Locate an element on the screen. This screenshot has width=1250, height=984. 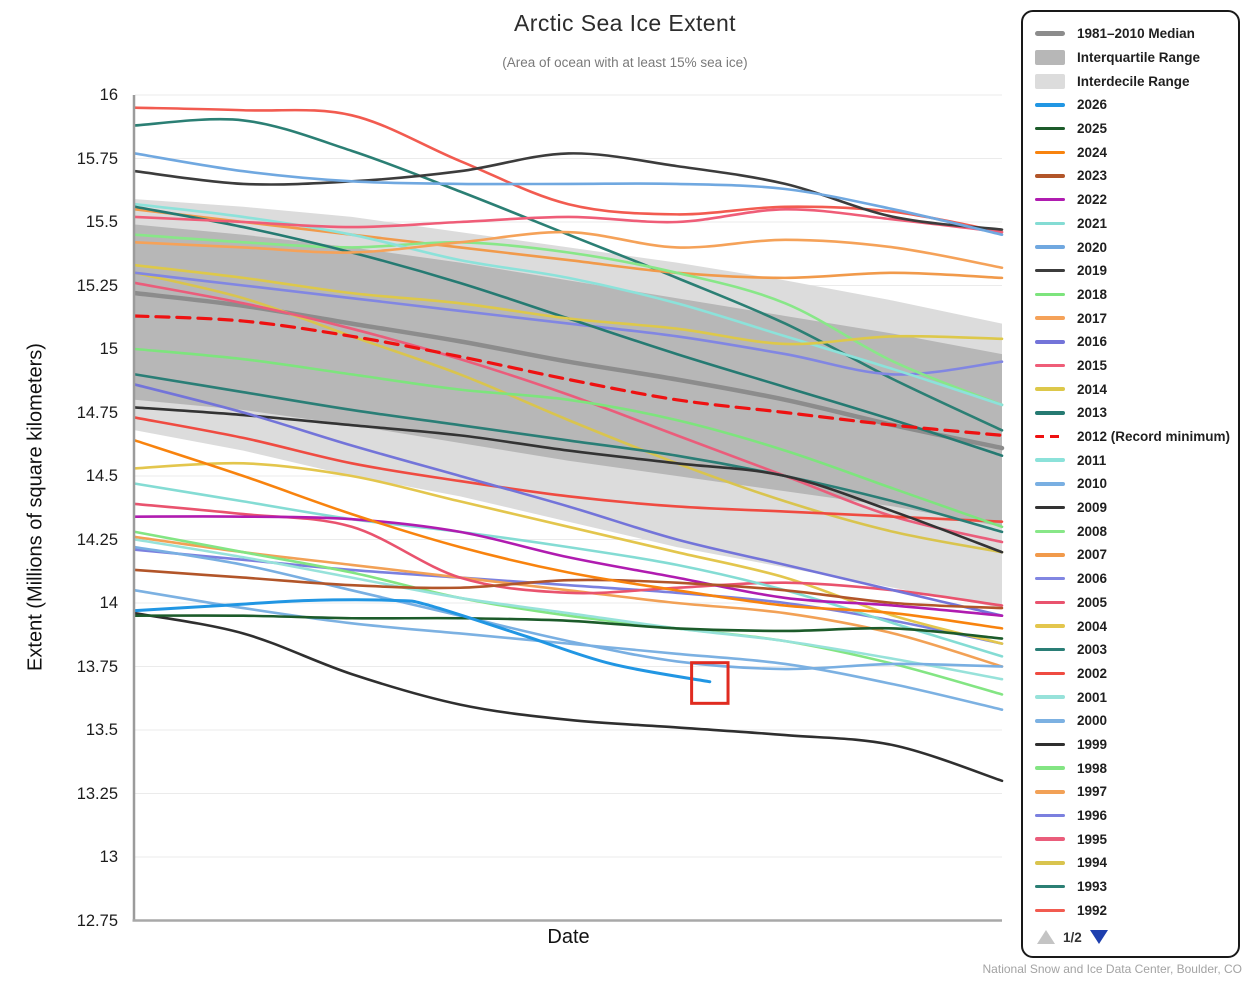
legend-item-2014: 2014 is located at coordinates (1130, 389).